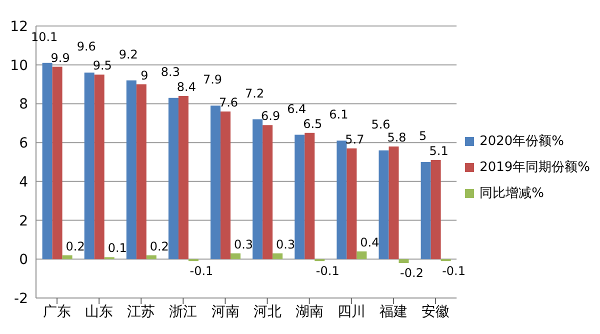 Image resolution: width=600 pixels, height=334 pixels. What do you see at coordinates (212, 79) in the screenshot?
I see `data-label: 7.9` at bounding box center [212, 79].